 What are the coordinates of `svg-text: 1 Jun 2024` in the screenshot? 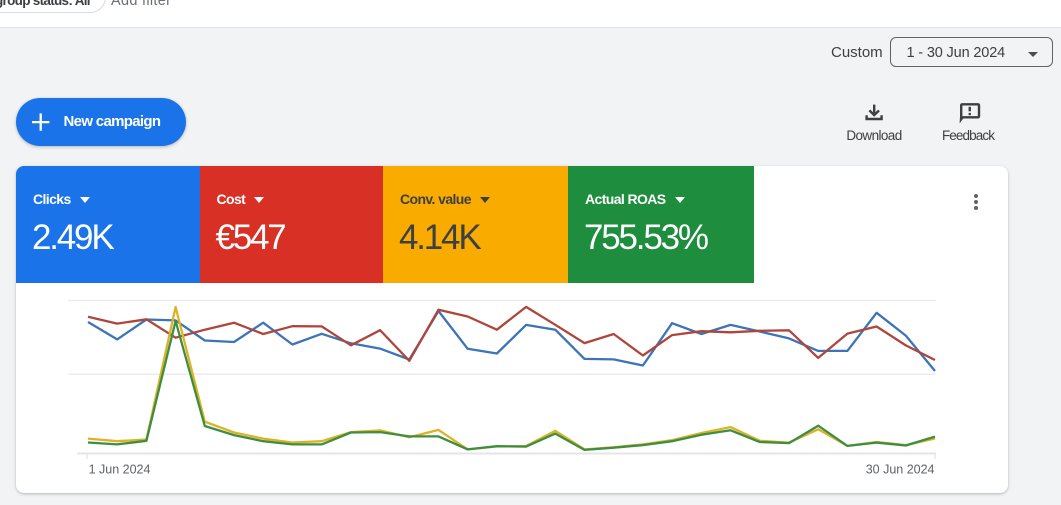 It's located at (120, 470).